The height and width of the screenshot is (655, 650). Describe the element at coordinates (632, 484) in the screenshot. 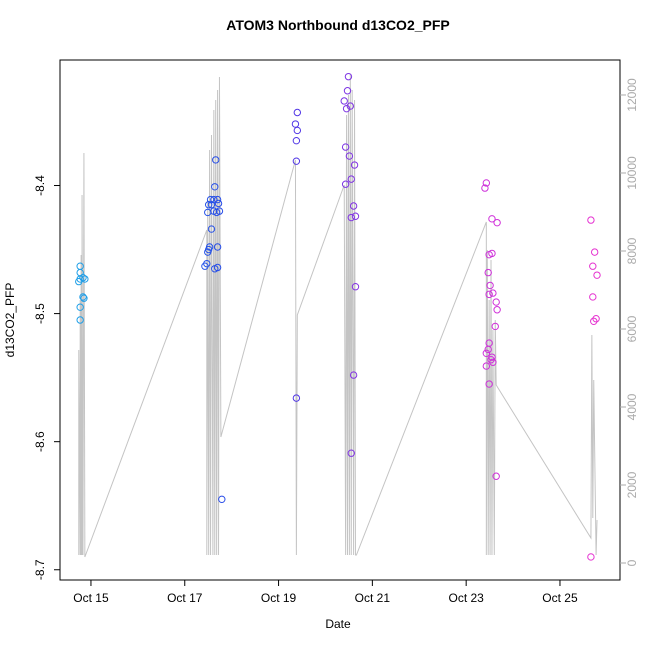

I see `y2-tick-label: 2000` at that location.